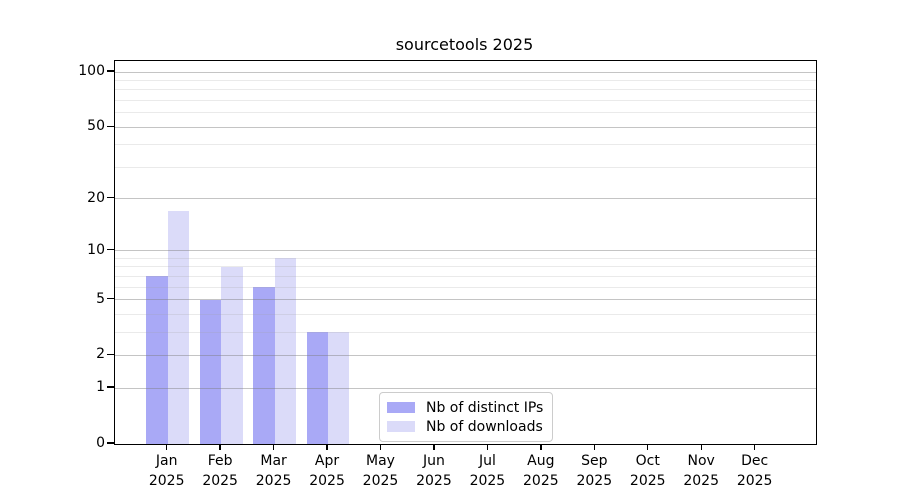  I want to click on bar-apr-distinct-ips, so click(317, 388).